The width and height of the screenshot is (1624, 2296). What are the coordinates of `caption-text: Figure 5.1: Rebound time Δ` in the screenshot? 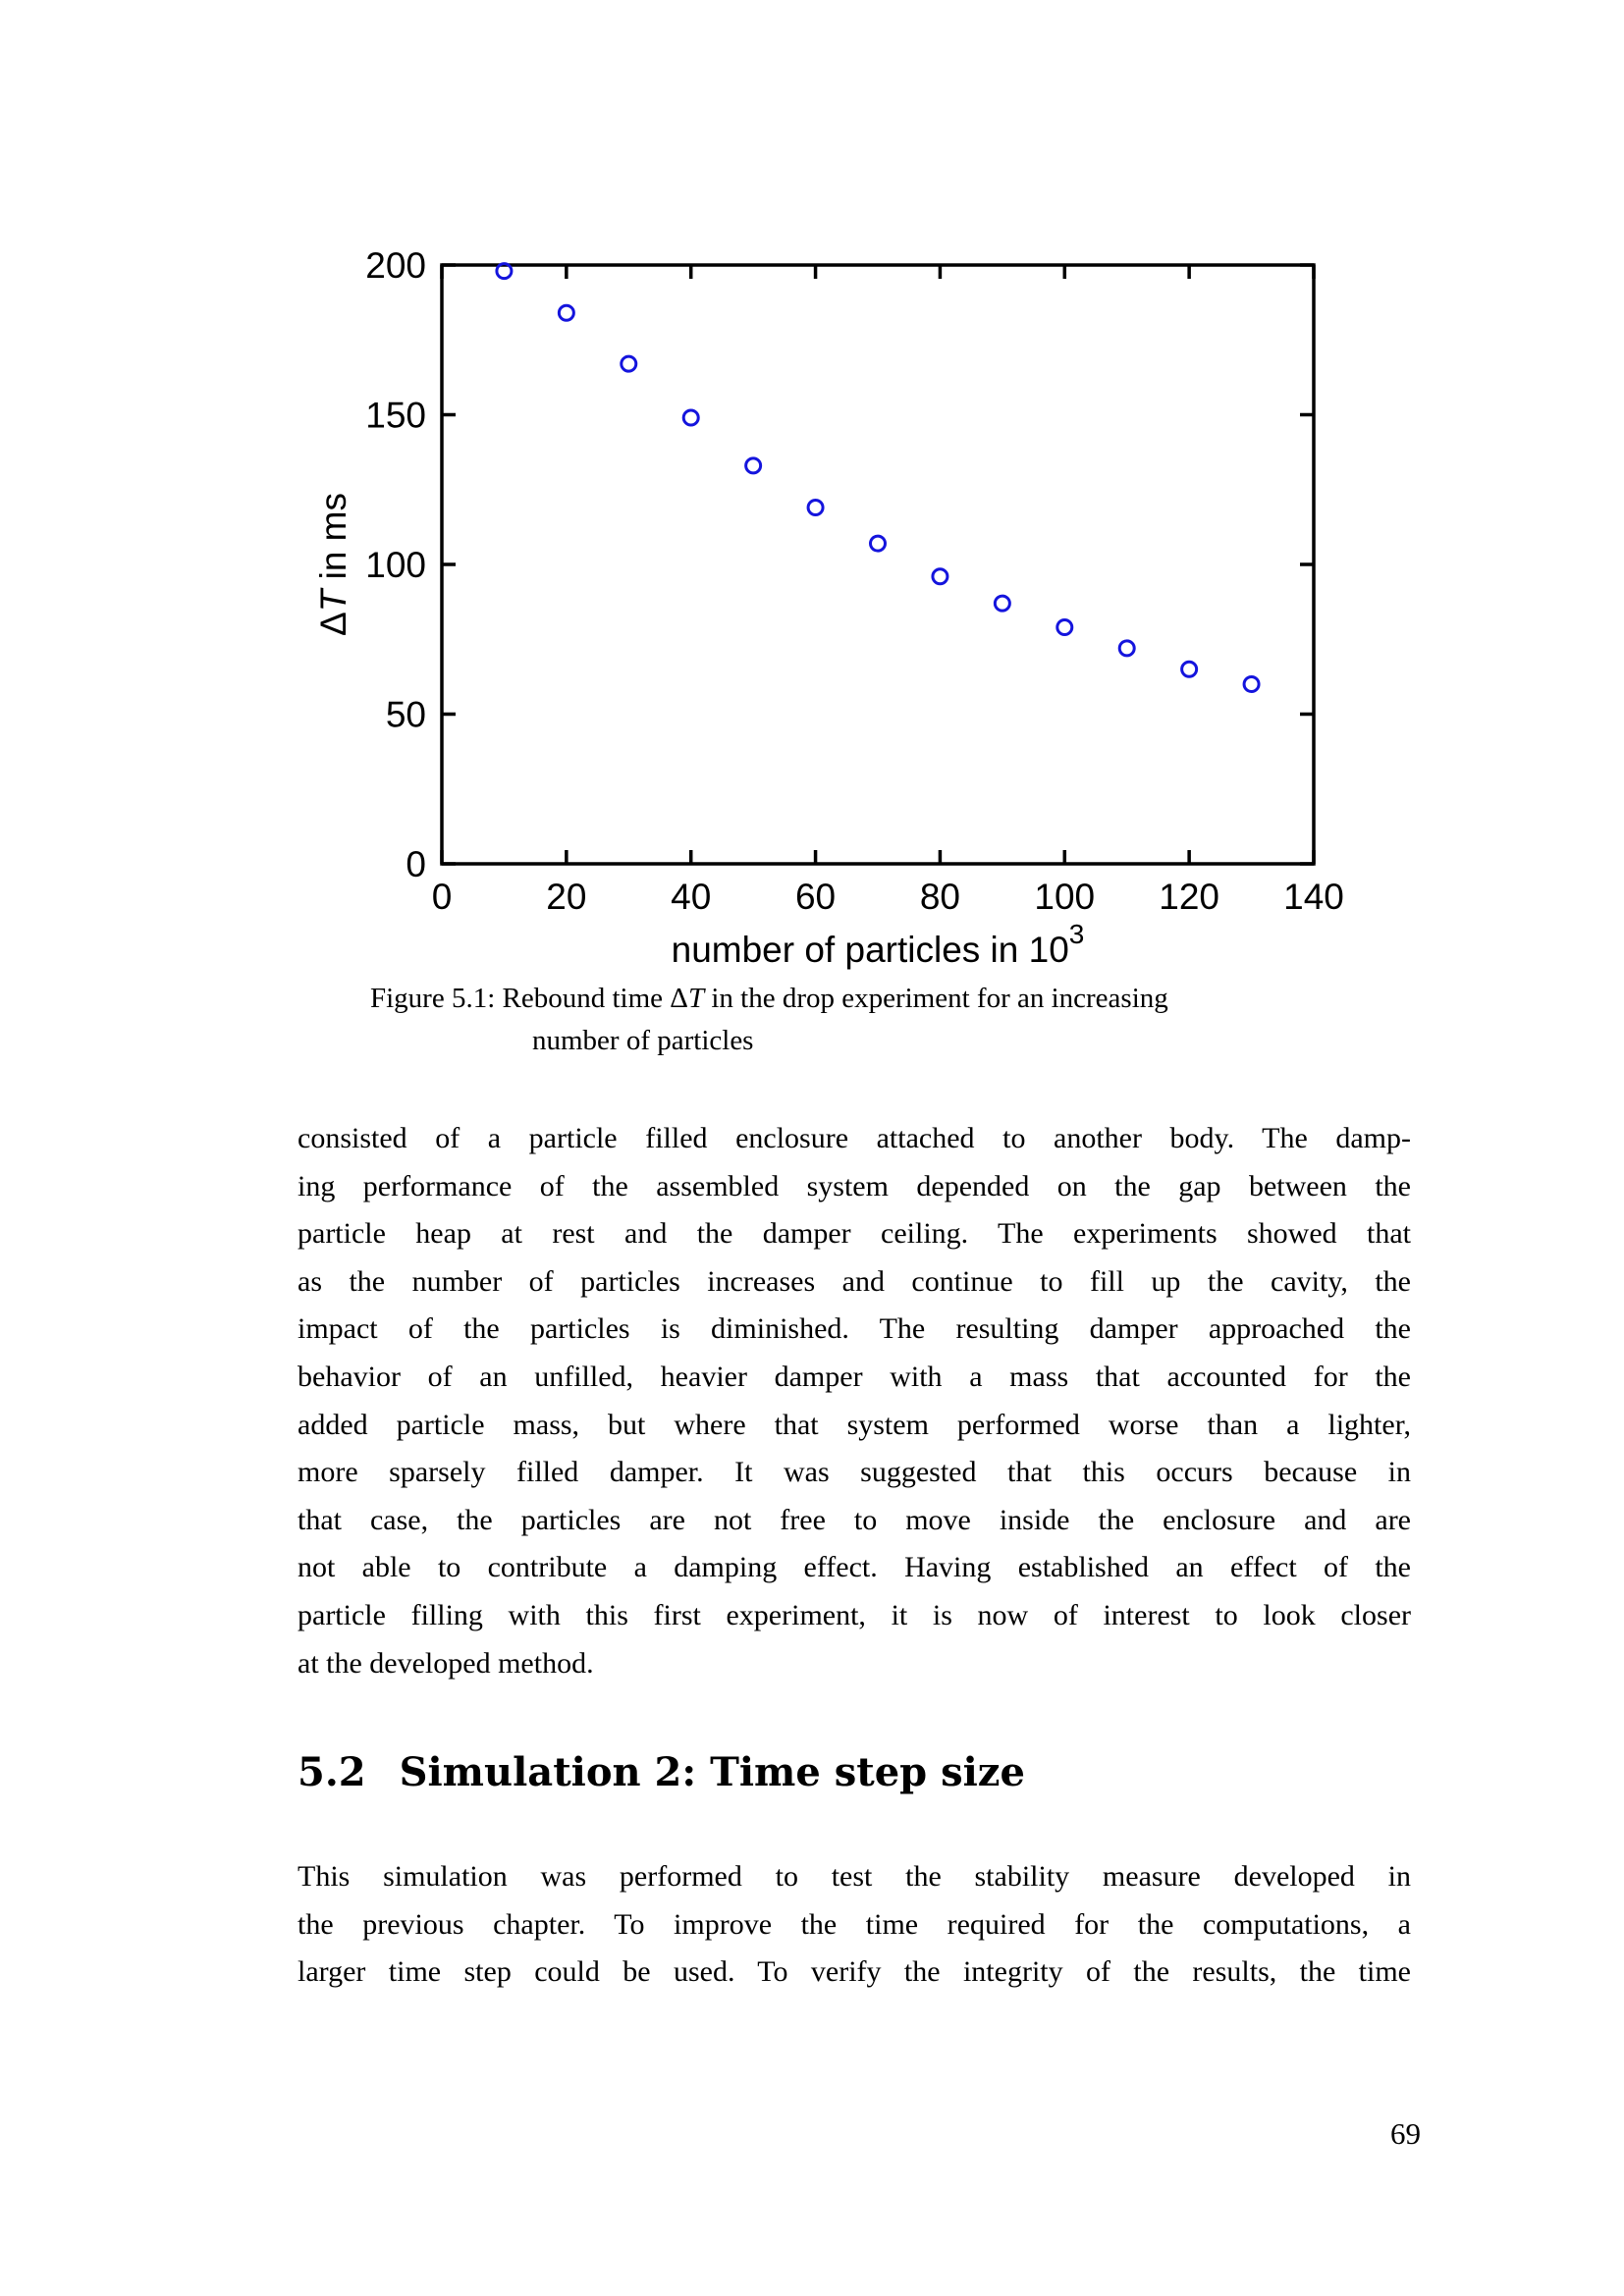 It's located at (529, 999).